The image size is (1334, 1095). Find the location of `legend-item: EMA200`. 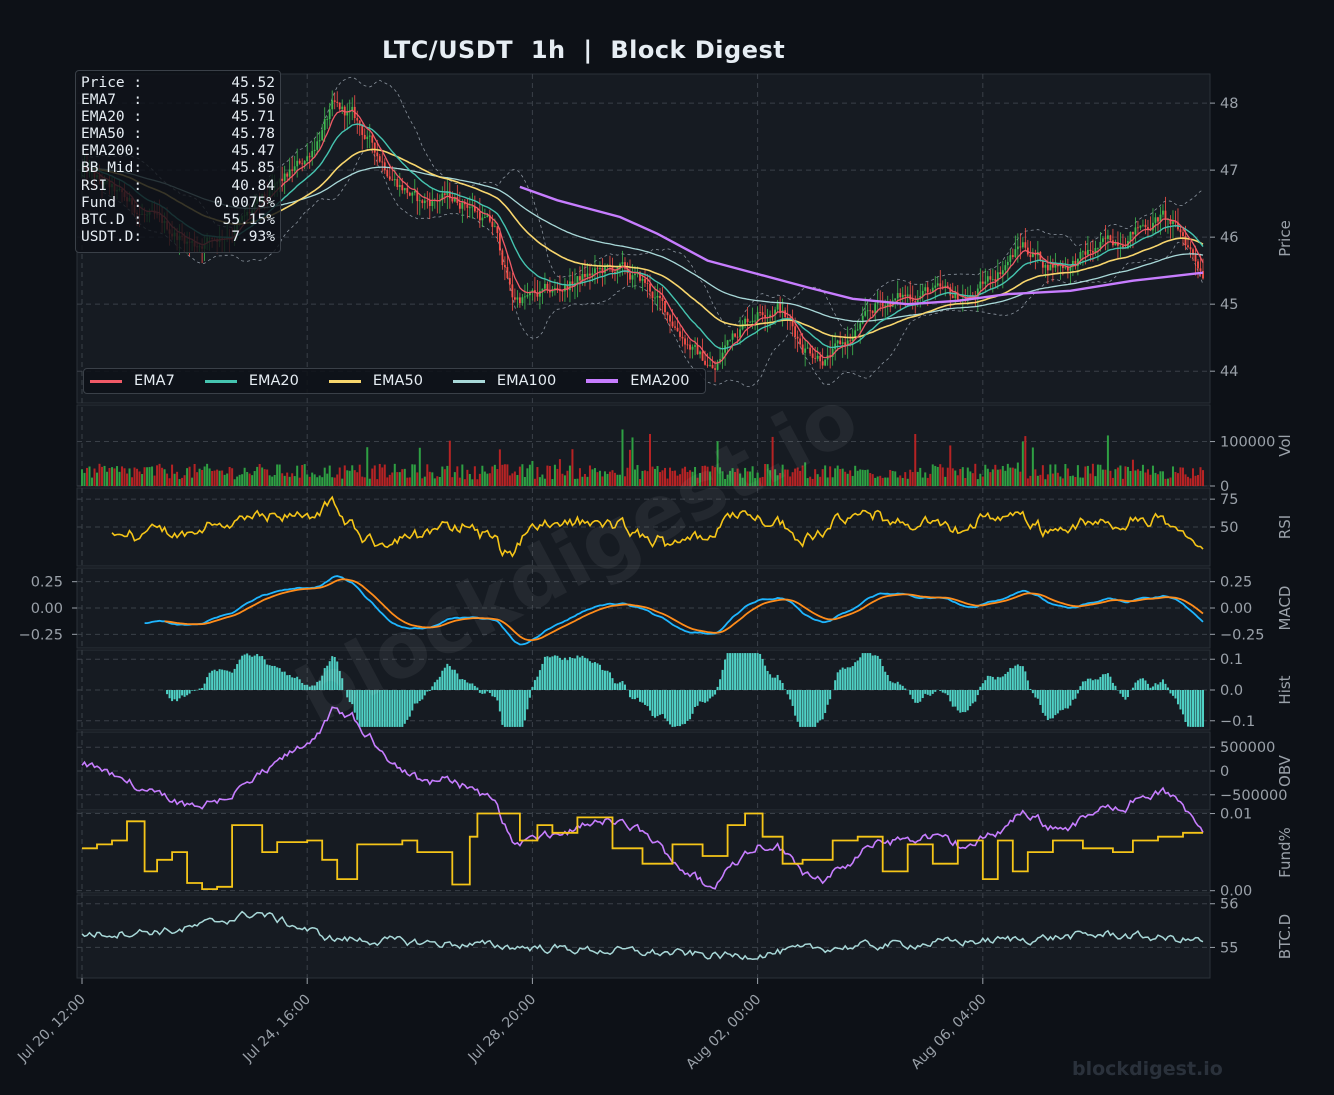

legend-item: EMA200 is located at coordinates (637, 381).